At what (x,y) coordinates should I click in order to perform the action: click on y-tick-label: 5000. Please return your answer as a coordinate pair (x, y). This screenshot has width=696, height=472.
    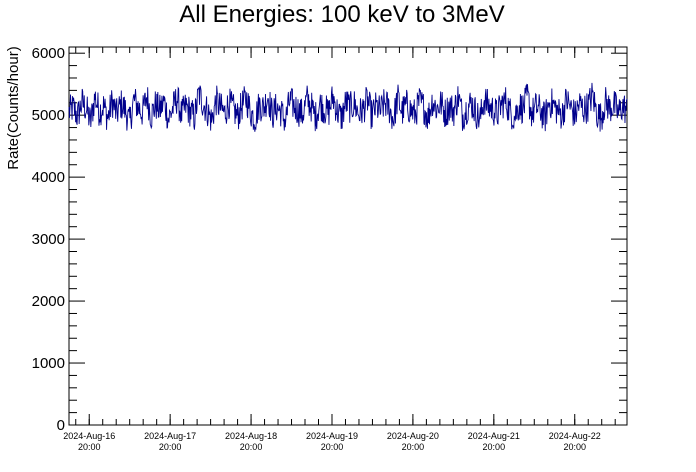
    Looking at the image, I should click on (48, 115).